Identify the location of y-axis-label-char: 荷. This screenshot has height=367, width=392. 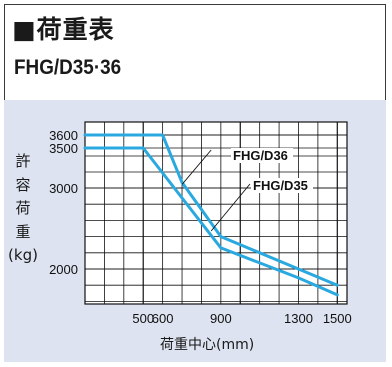
(23, 208).